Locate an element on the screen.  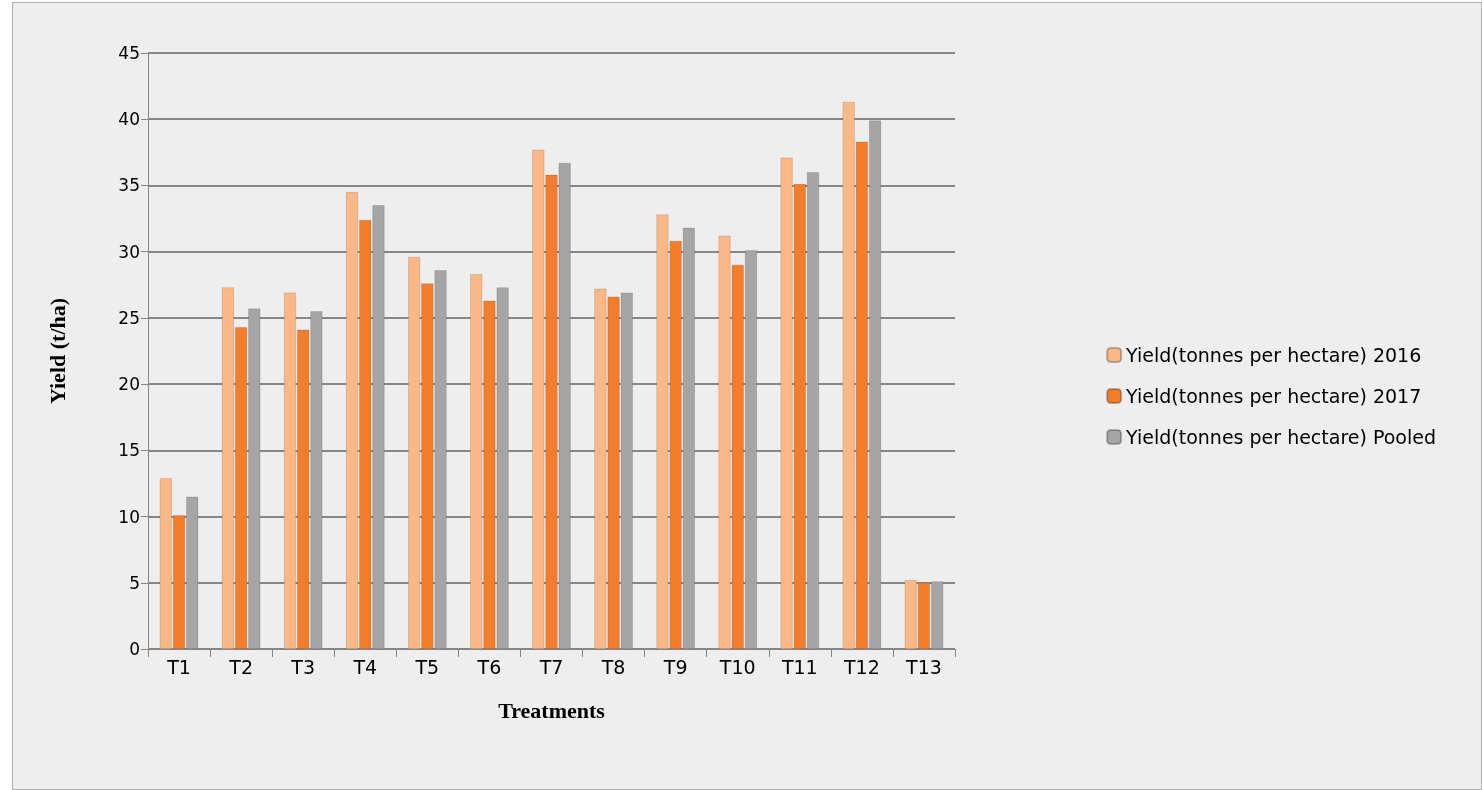
y-tick-label: 20 is located at coordinates (129, 384).